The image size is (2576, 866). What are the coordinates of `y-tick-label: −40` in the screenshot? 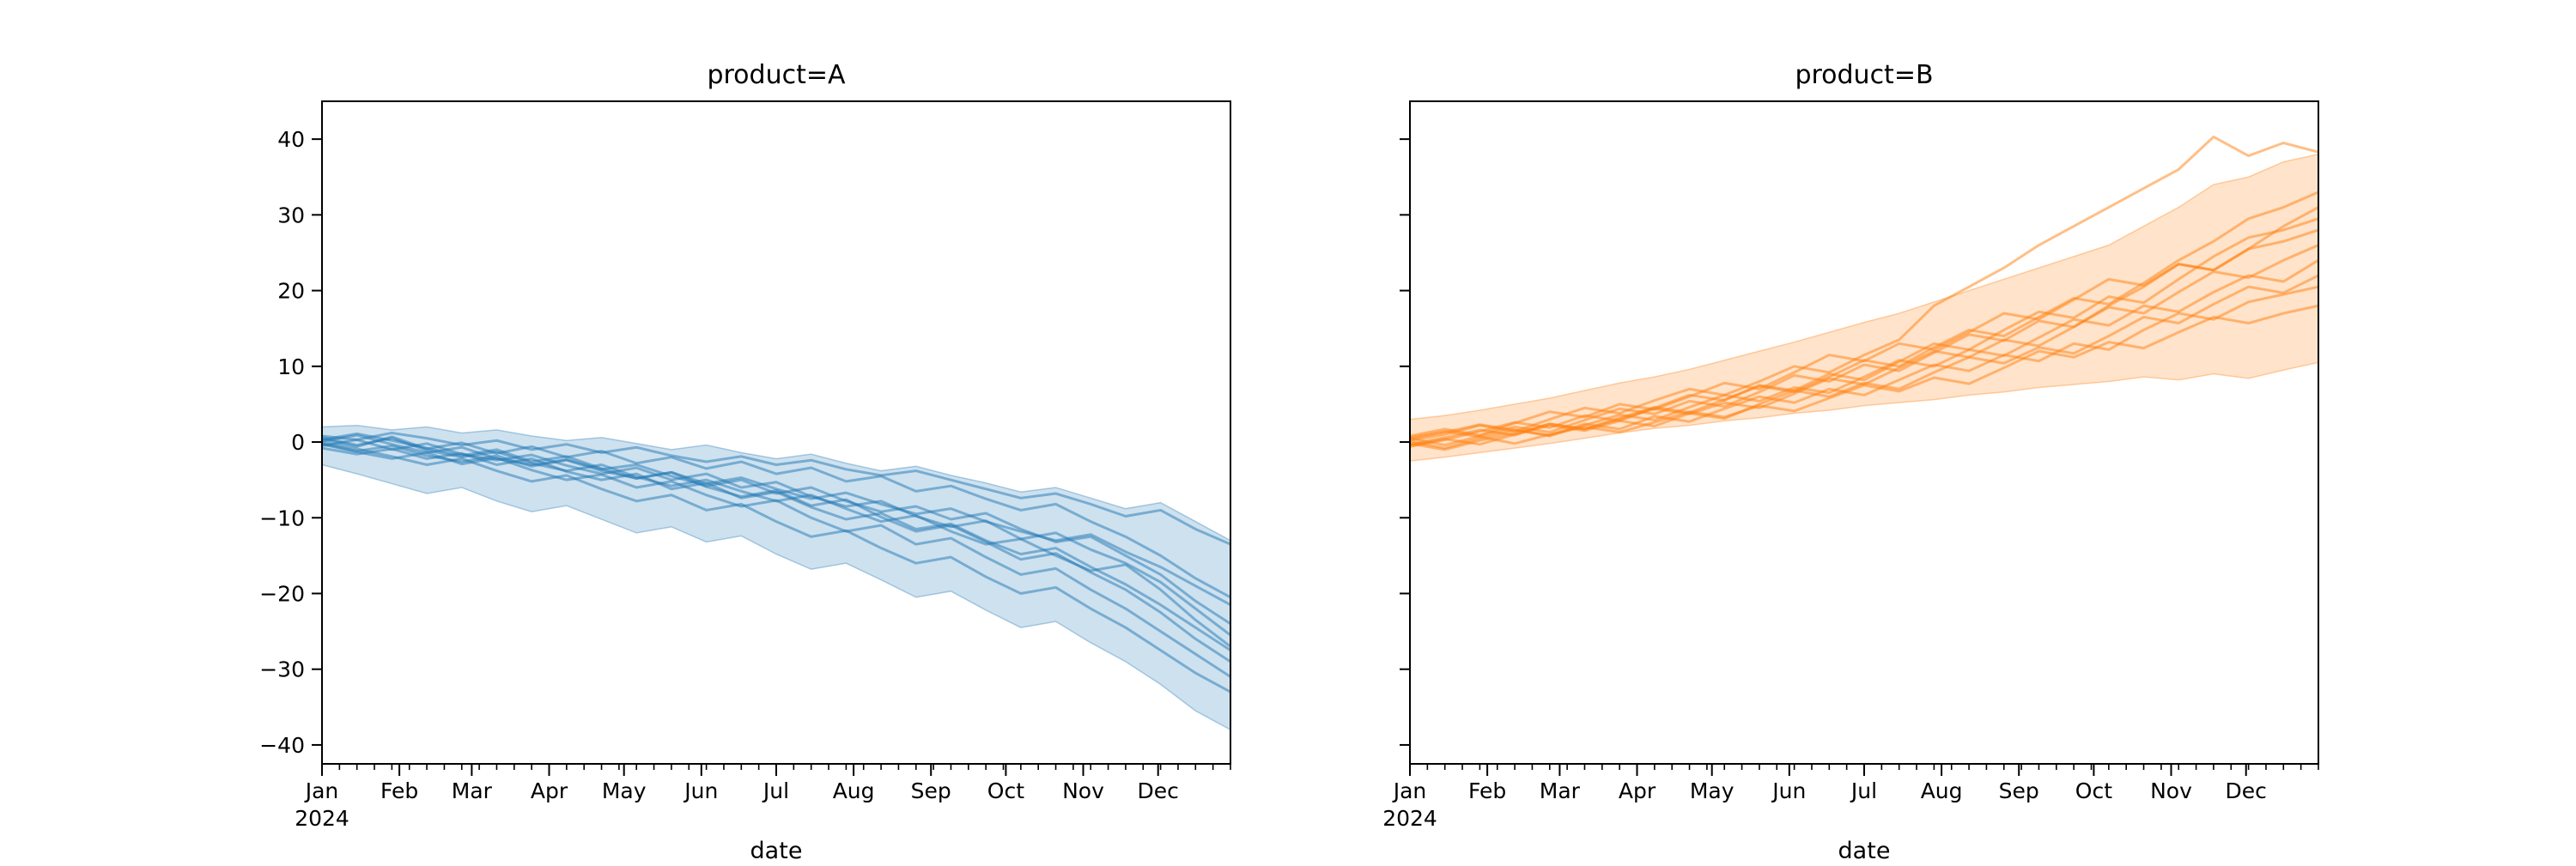 It's located at (282, 745).